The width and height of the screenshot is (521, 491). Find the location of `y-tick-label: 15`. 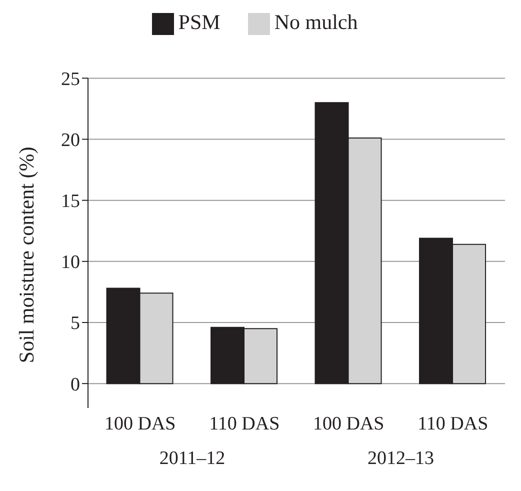

y-tick-label: 15 is located at coordinates (70, 201).